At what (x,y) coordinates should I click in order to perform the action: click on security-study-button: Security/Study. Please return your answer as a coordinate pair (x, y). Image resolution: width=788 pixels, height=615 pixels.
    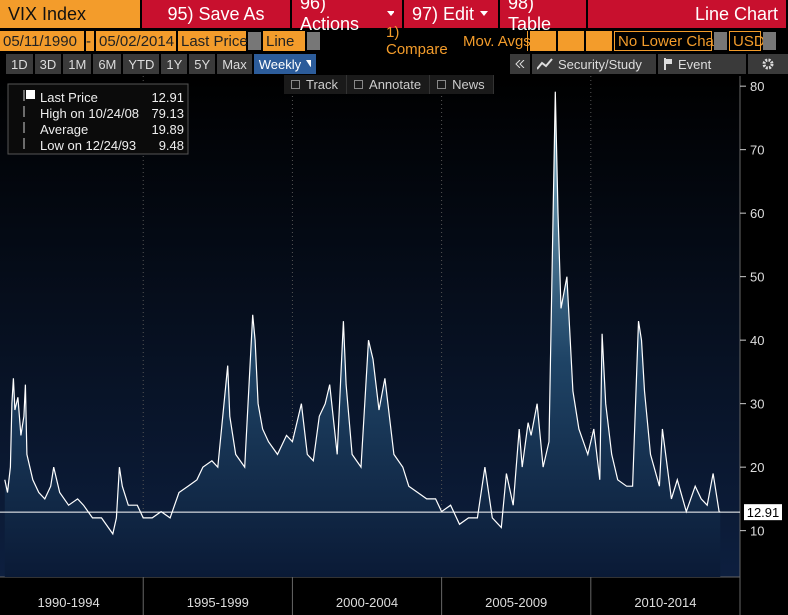
    Looking at the image, I should click on (594, 64).